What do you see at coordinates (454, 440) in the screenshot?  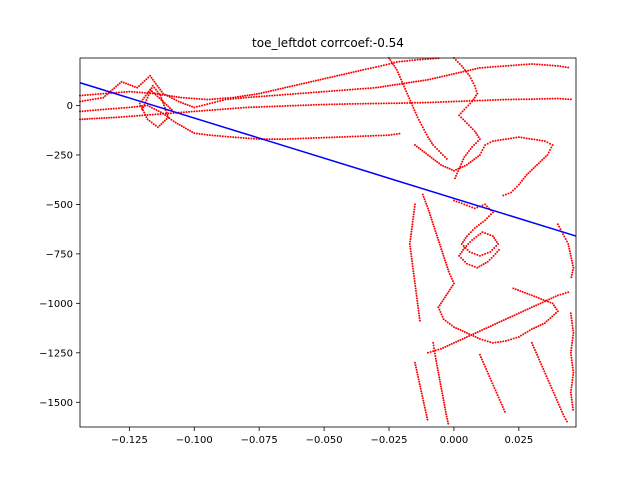 I see `x-tick-label: 0.000` at bounding box center [454, 440].